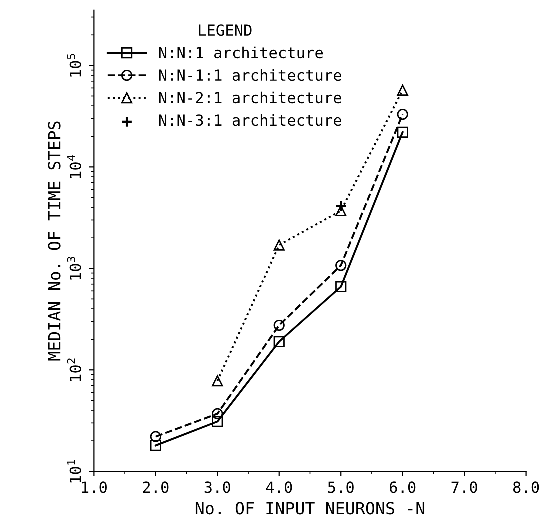 This screenshot has height=524, width=554. What do you see at coordinates (75, 166) in the screenshot?
I see `y-tick-label: 10$^{4}$` at bounding box center [75, 166].